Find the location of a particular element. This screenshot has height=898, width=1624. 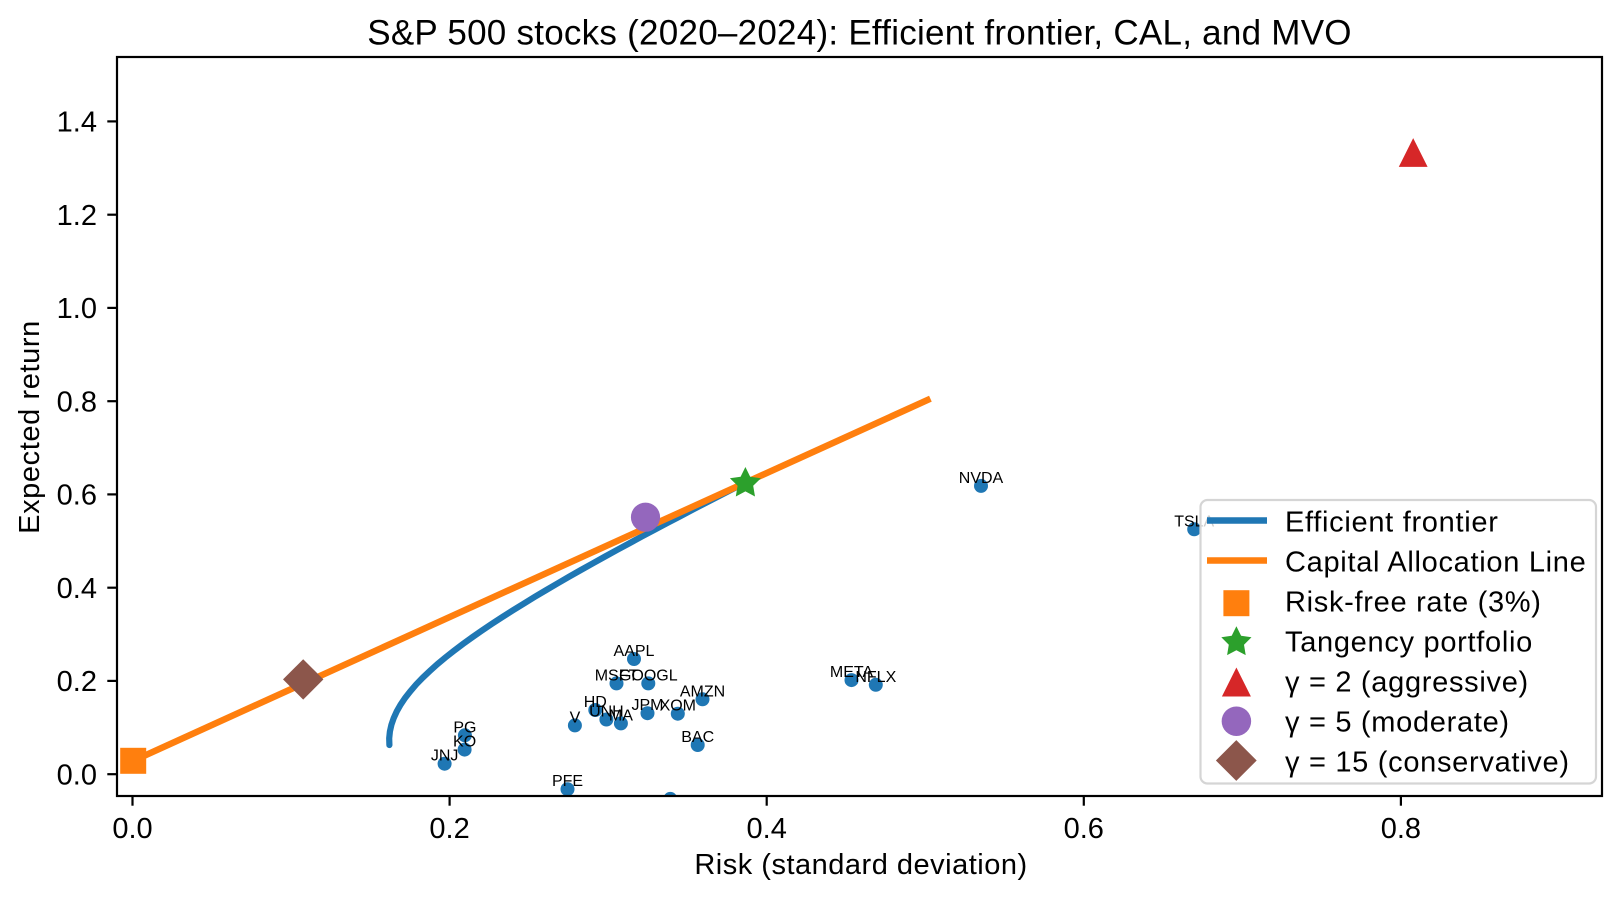

svg-text: NFLX is located at coordinates (875, 677).